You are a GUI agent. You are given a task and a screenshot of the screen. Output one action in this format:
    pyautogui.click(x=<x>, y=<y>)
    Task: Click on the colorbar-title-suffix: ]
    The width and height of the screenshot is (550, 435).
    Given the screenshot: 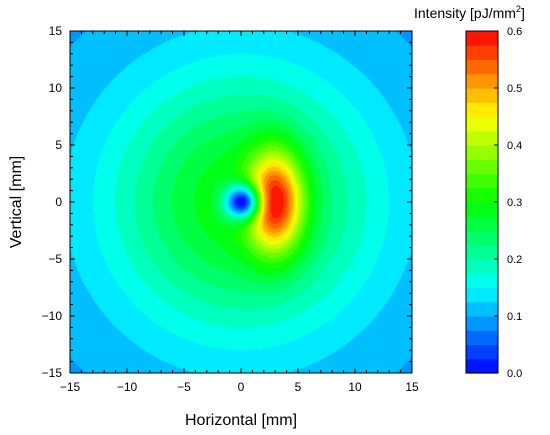 What is the action you would take?
    pyautogui.click(x=523, y=13)
    